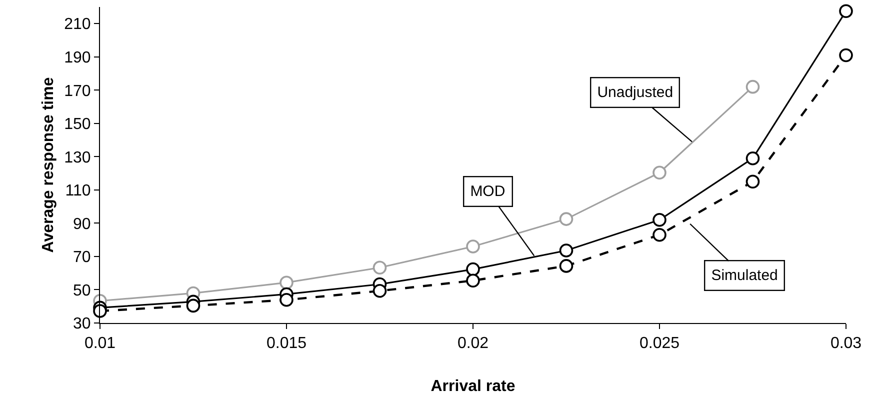 Image resolution: width=871 pixels, height=414 pixels. Describe the element at coordinates (473, 386) in the screenshot. I see `x-axis-title: Arrival rate` at that location.